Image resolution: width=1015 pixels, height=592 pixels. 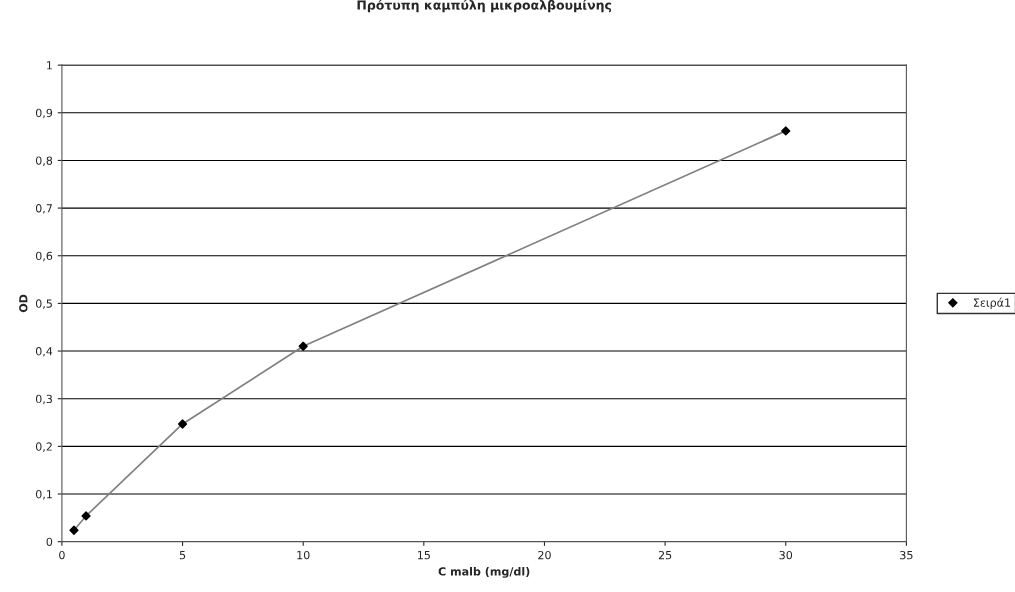 What do you see at coordinates (484, 6) in the screenshot?
I see `chart-title: Πρότυπη καμπύλη μικροαλβουμίνης` at bounding box center [484, 6].